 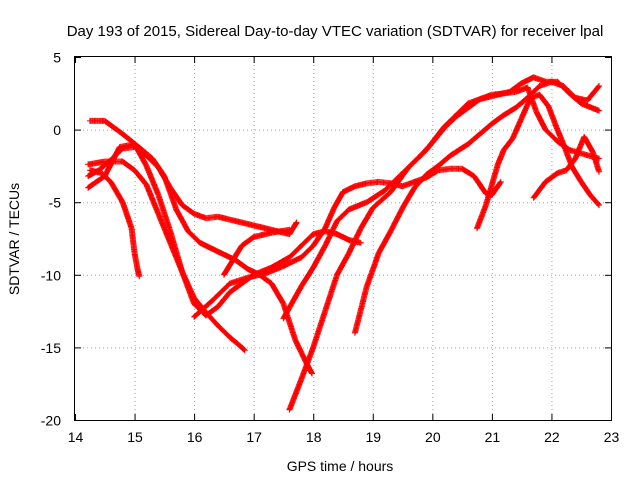 What do you see at coordinates (314, 437) in the screenshot?
I see `x-tick-label: 18` at bounding box center [314, 437].